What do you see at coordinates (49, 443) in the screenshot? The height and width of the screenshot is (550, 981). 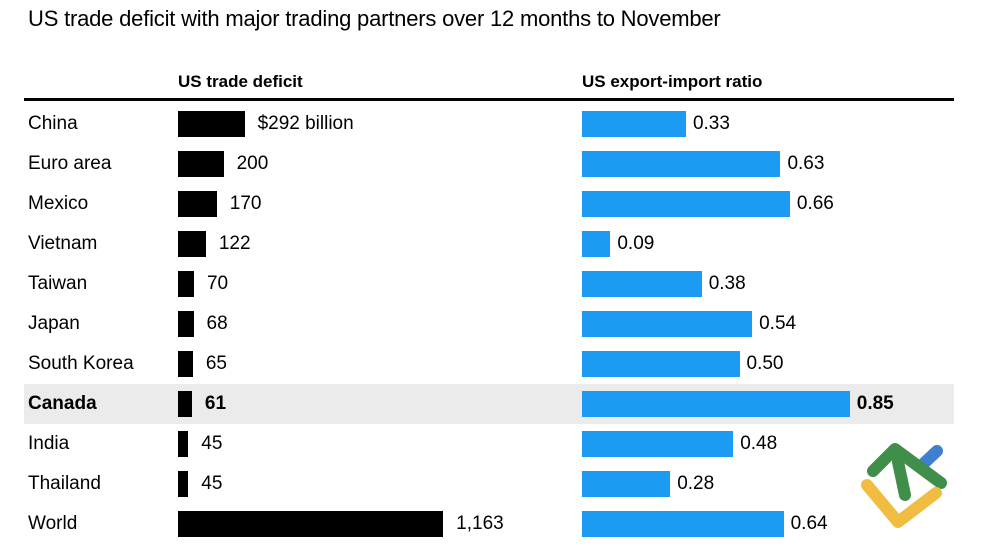 I see `row-label: India` at bounding box center [49, 443].